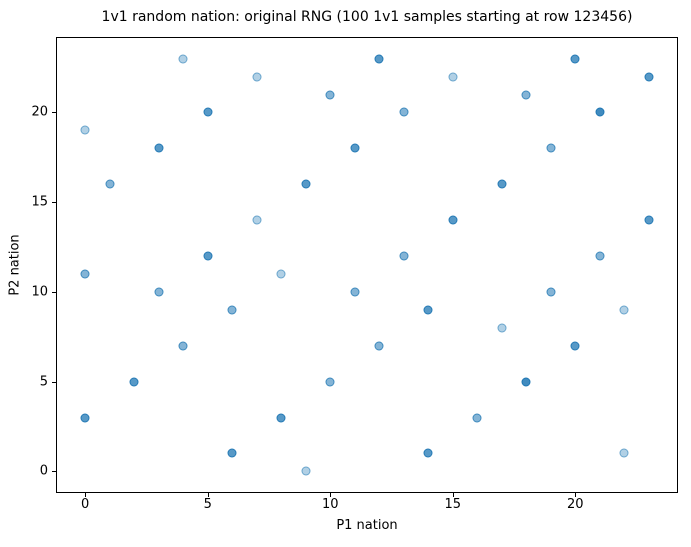 Image resolution: width=691 pixels, height=547 pixels. What do you see at coordinates (39, 202) in the screenshot?
I see `y-tick-label: 15` at bounding box center [39, 202].